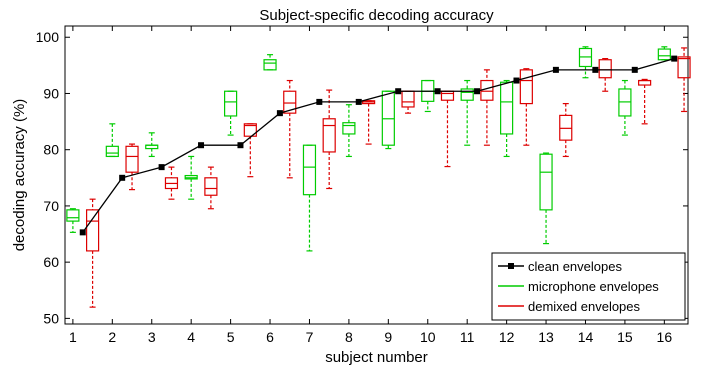 The height and width of the screenshot is (369, 702). I want to click on box-1.5, so click(93, 253).